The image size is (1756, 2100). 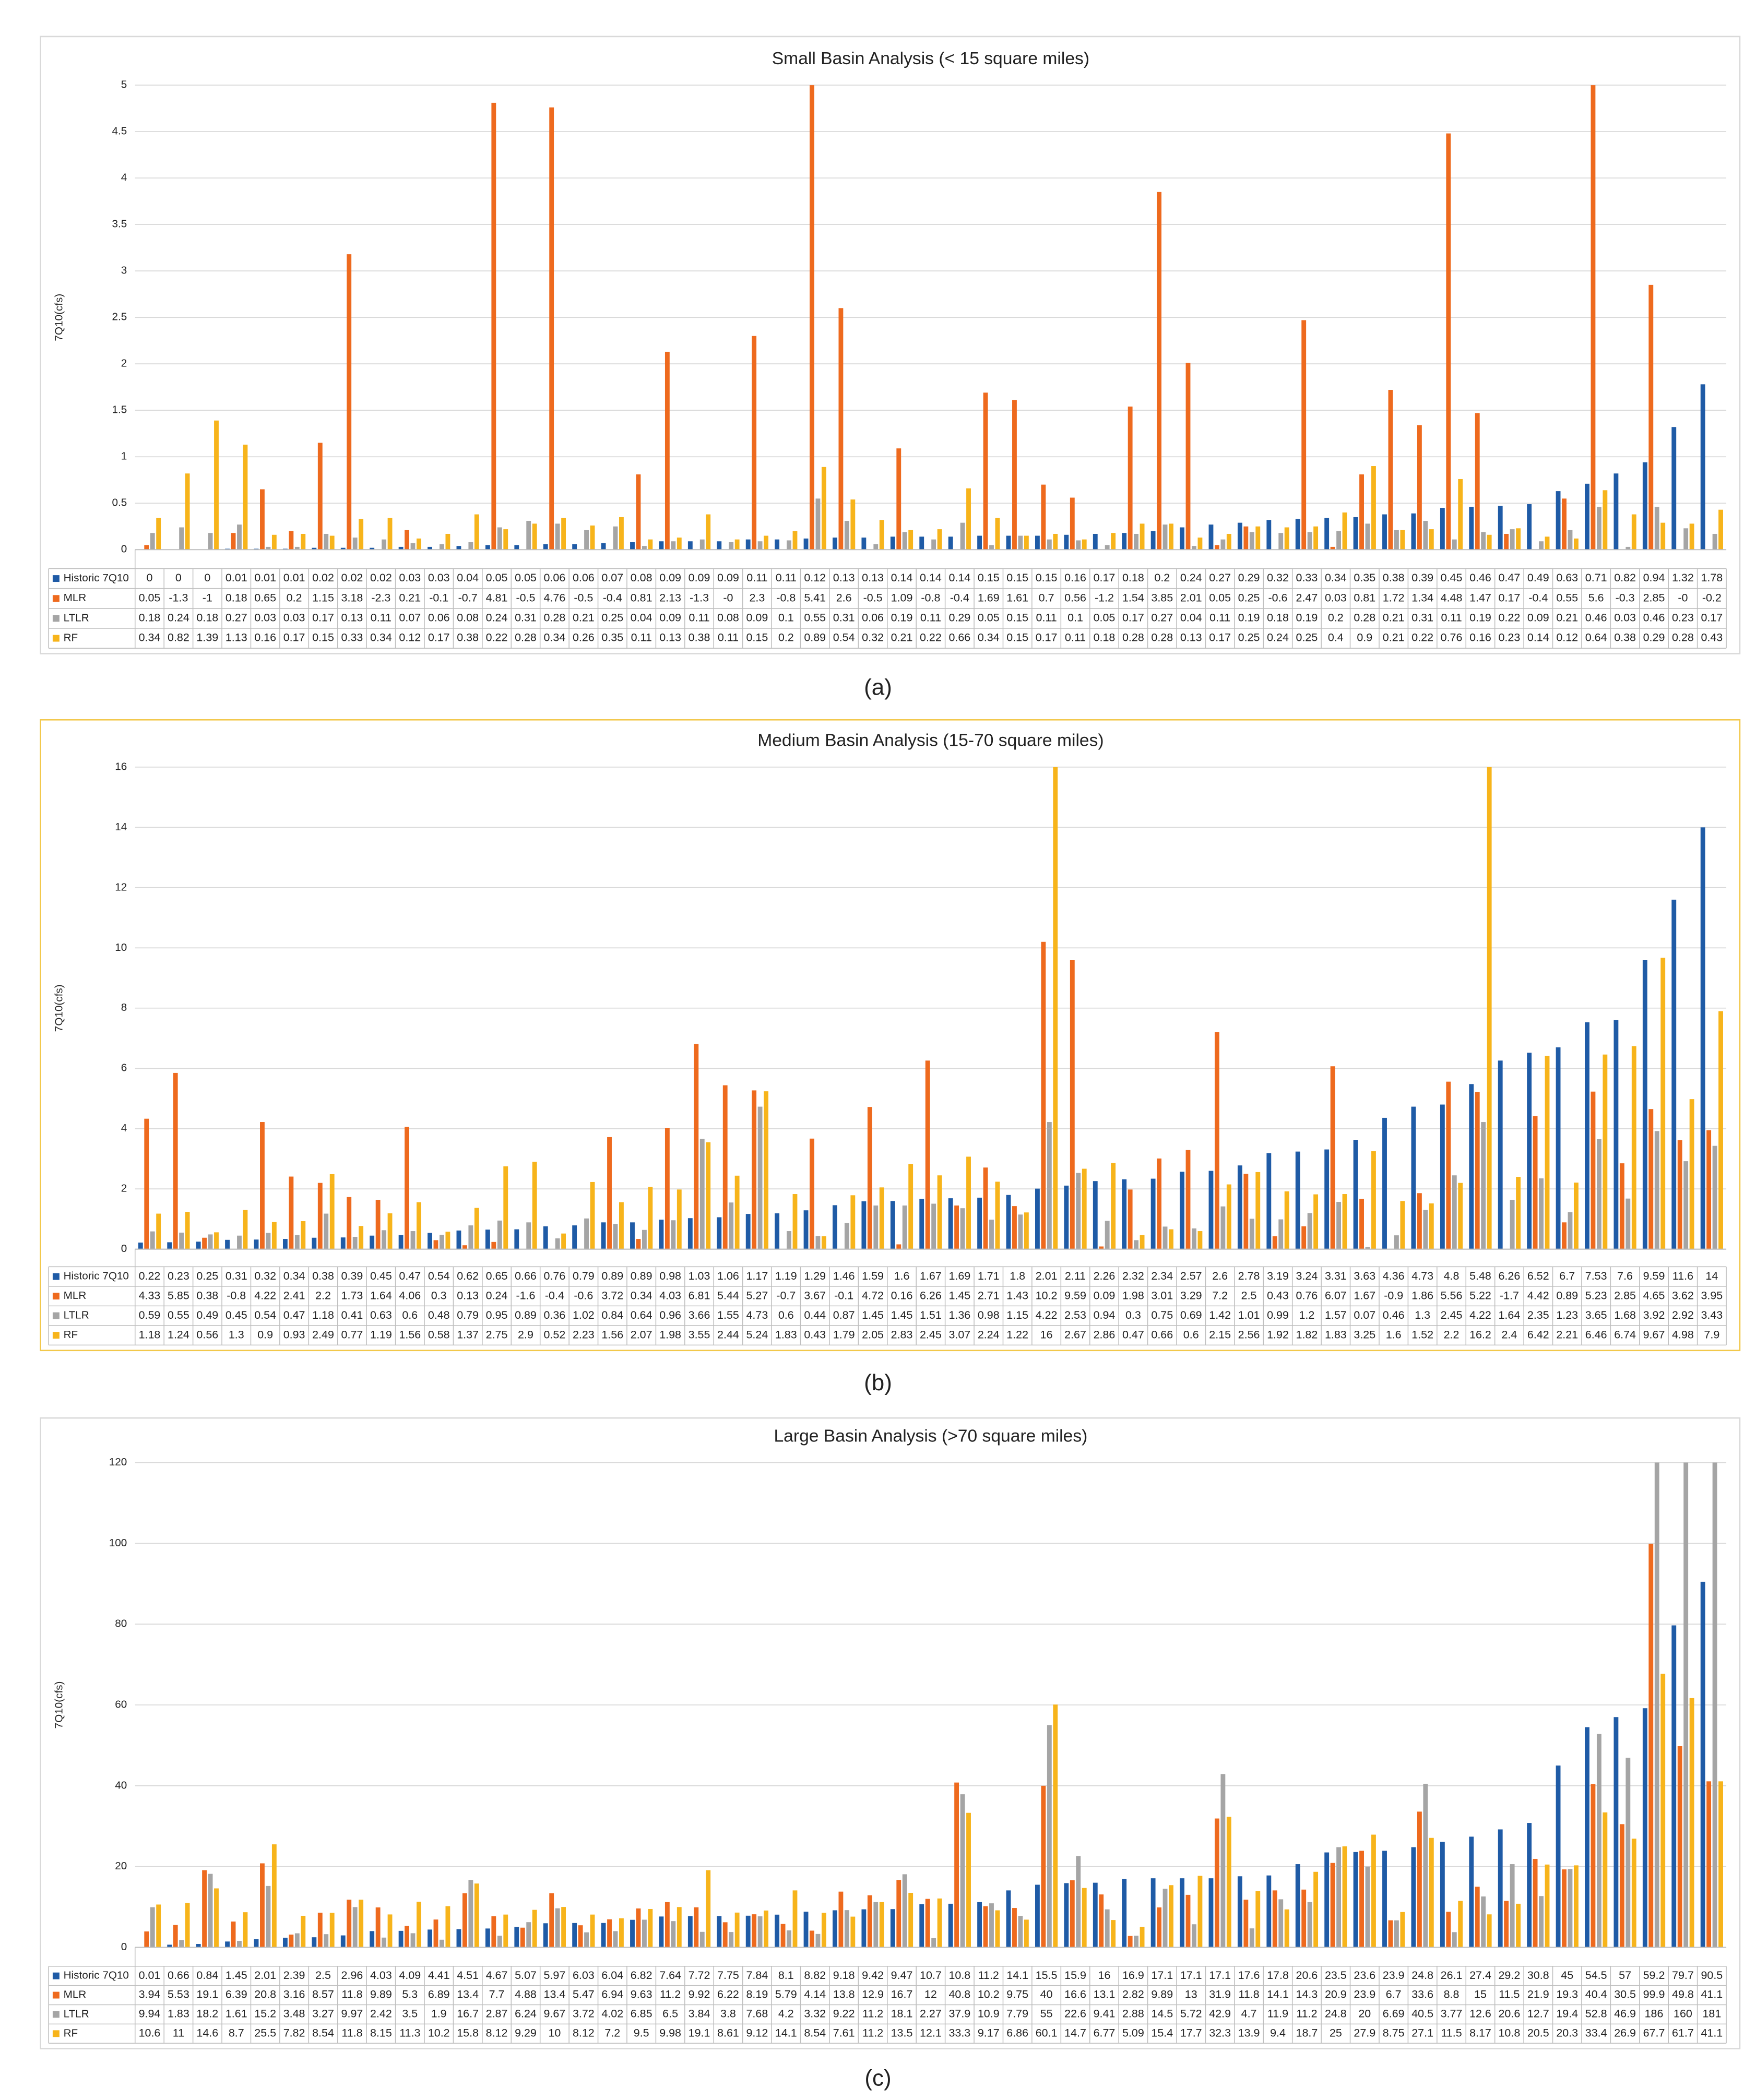 What do you see at coordinates (1249, 1295) in the screenshot?
I see `table-cell: 2.5` at bounding box center [1249, 1295].